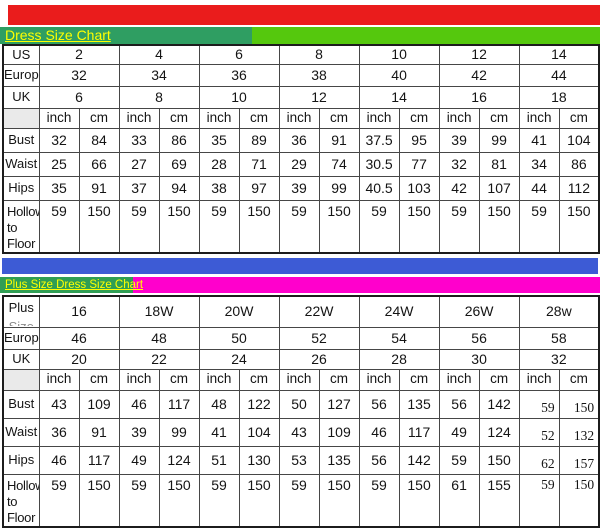 The height and width of the screenshot is (528, 600). What do you see at coordinates (339, 404) in the screenshot?
I see `measurement-cm-value: 127` at bounding box center [339, 404].